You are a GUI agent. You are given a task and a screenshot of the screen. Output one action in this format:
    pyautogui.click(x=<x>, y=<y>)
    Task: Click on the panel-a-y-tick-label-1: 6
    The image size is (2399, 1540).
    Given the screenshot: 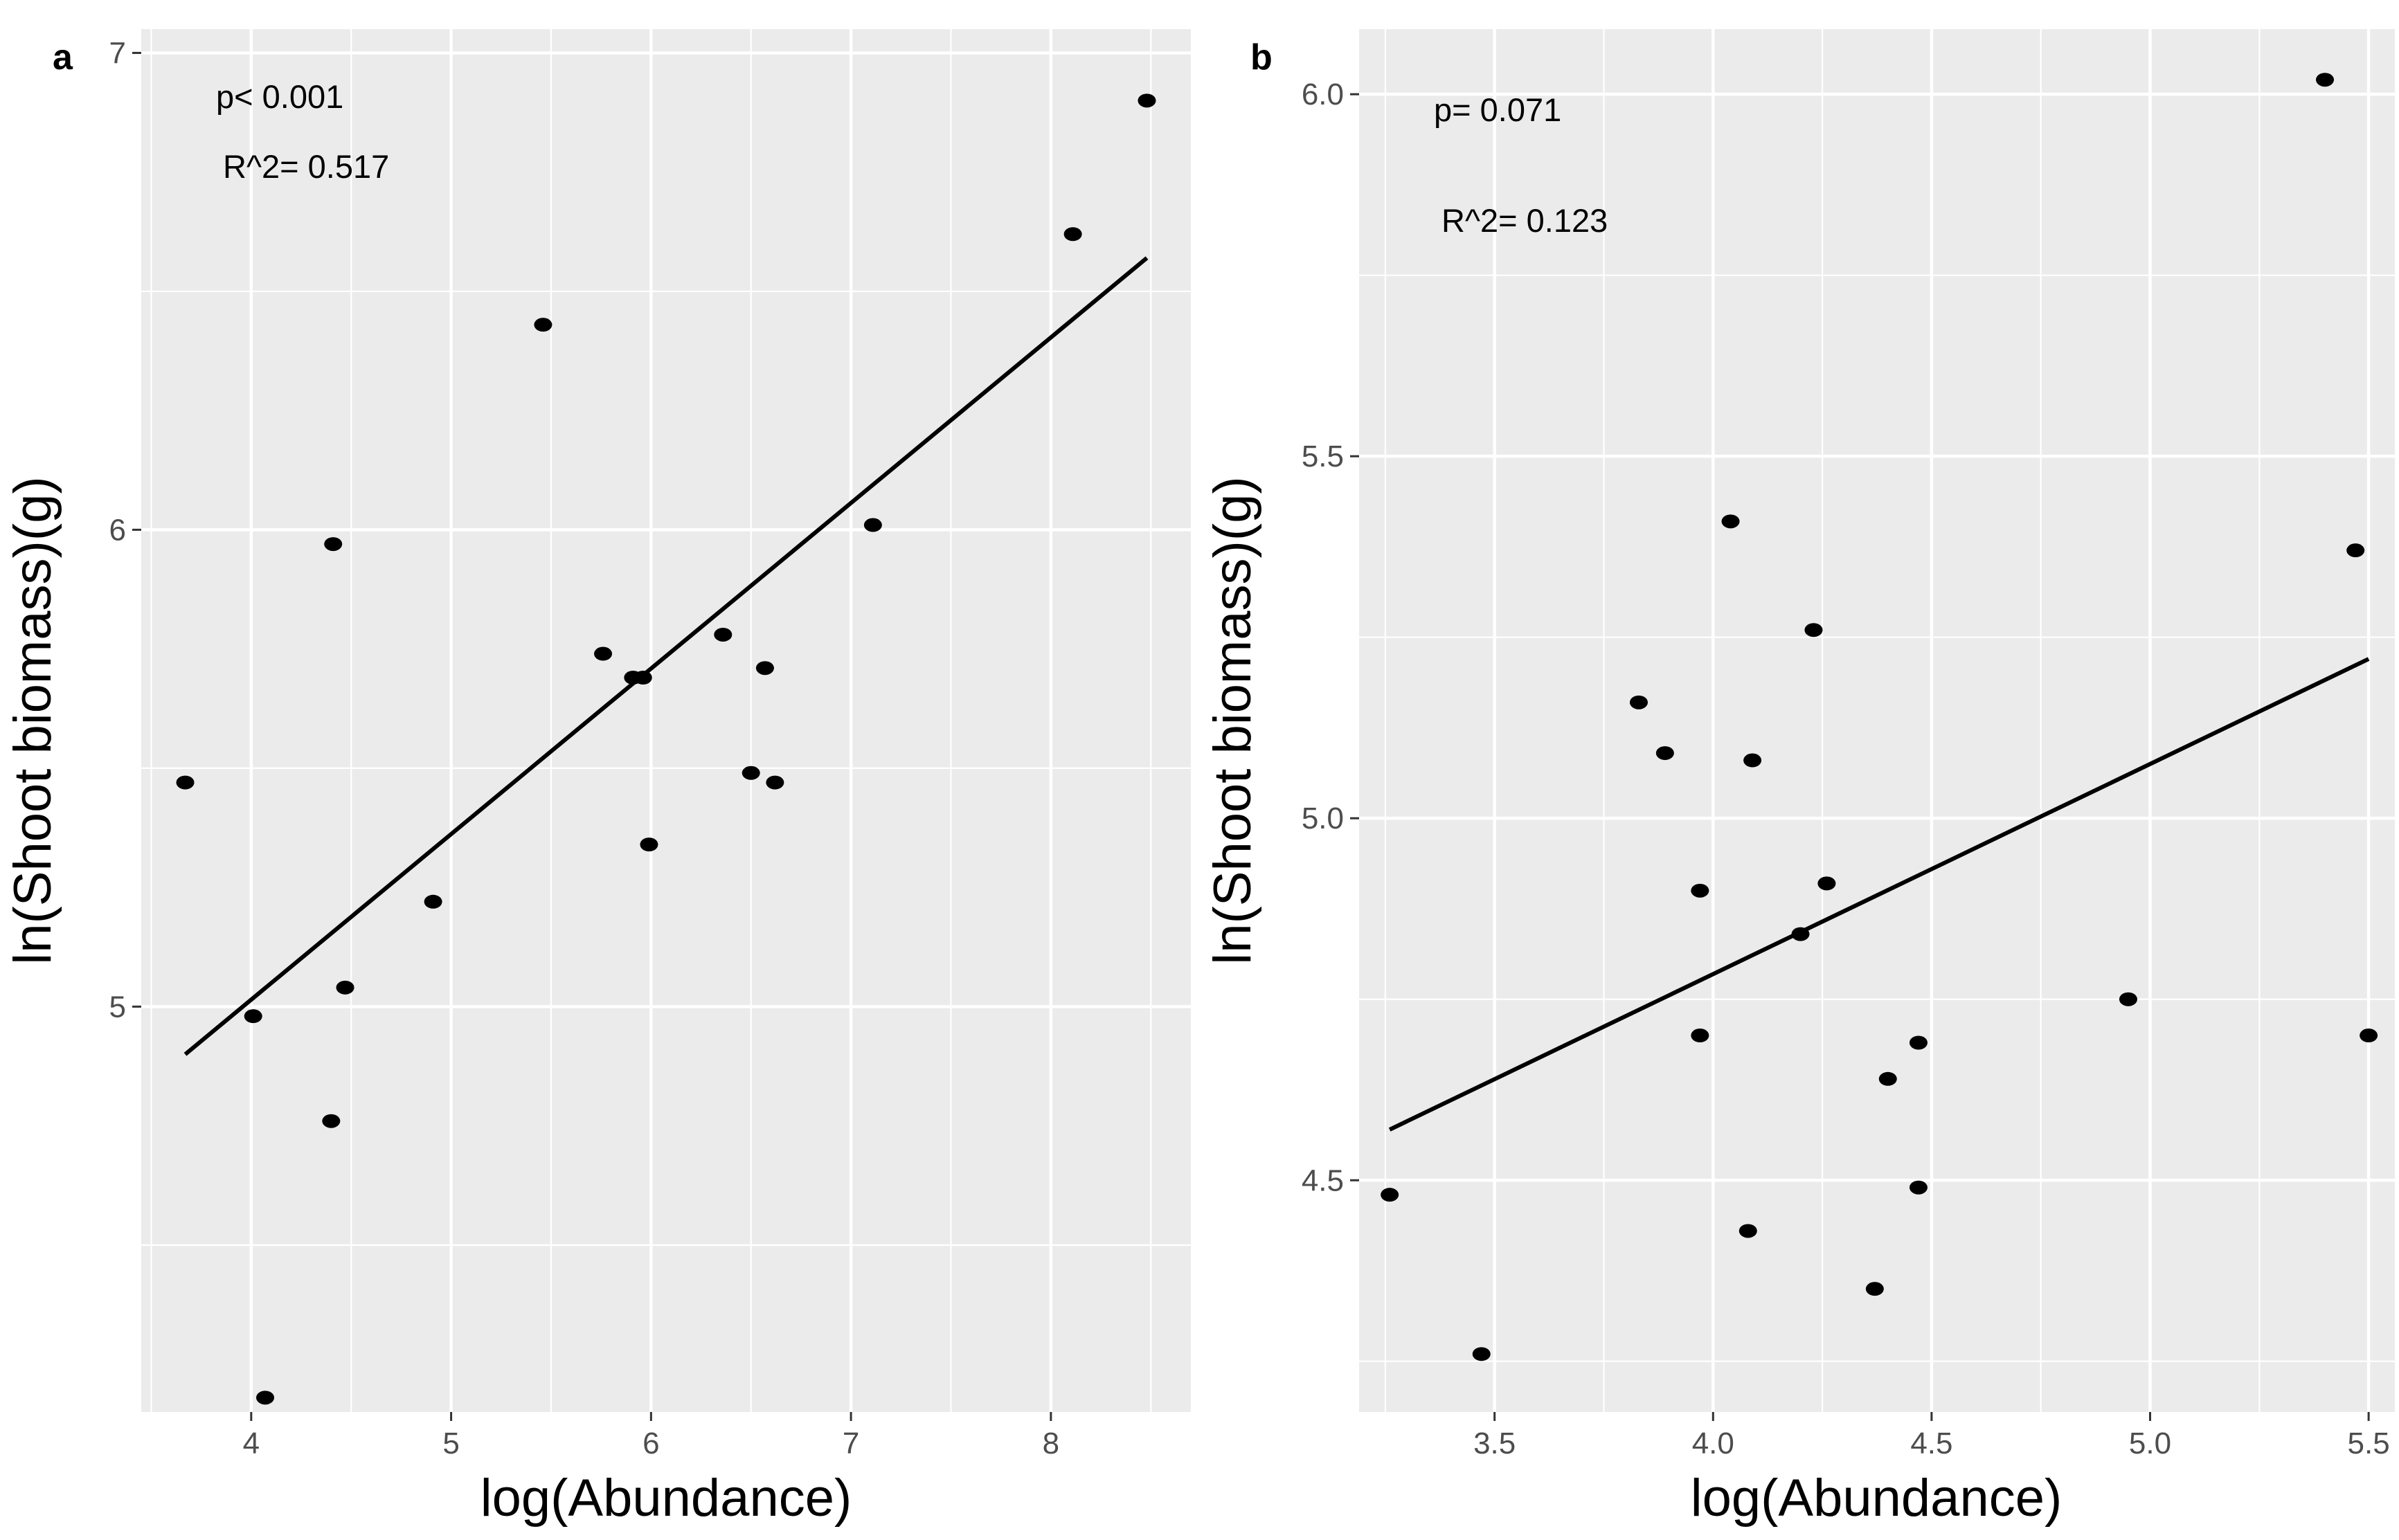 What is the action you would take?
    pyautogui.click(x=117, y=530)
    